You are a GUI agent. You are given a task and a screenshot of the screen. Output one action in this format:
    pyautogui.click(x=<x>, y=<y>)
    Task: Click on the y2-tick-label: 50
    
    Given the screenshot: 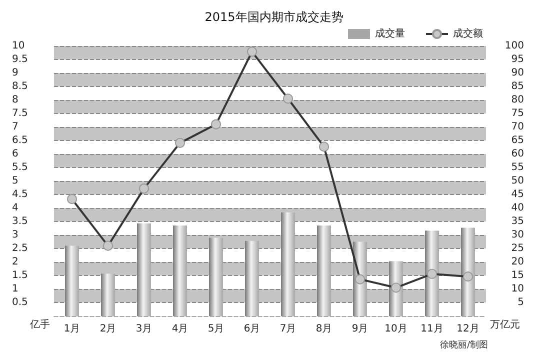 What is the action you would take?
    pyautogui.click(x=517, y=181)
    